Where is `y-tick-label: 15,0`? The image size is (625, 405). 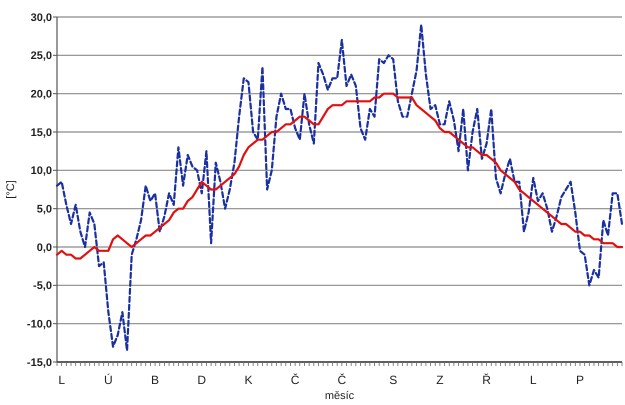
y-tick-label: 15,0 is located at coordinates (41, 132).